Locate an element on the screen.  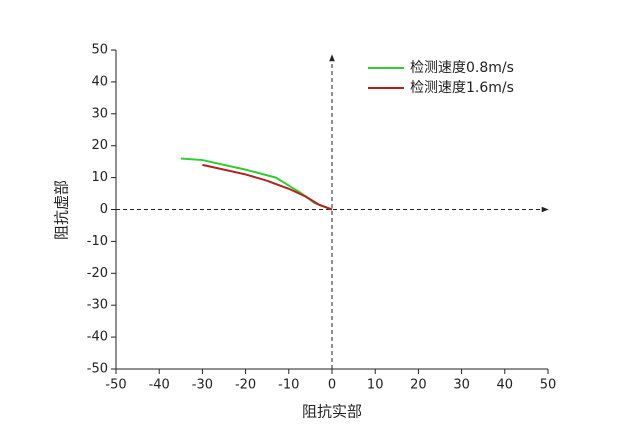
x-tick-label: -40 is located at coordinates (159, 385).